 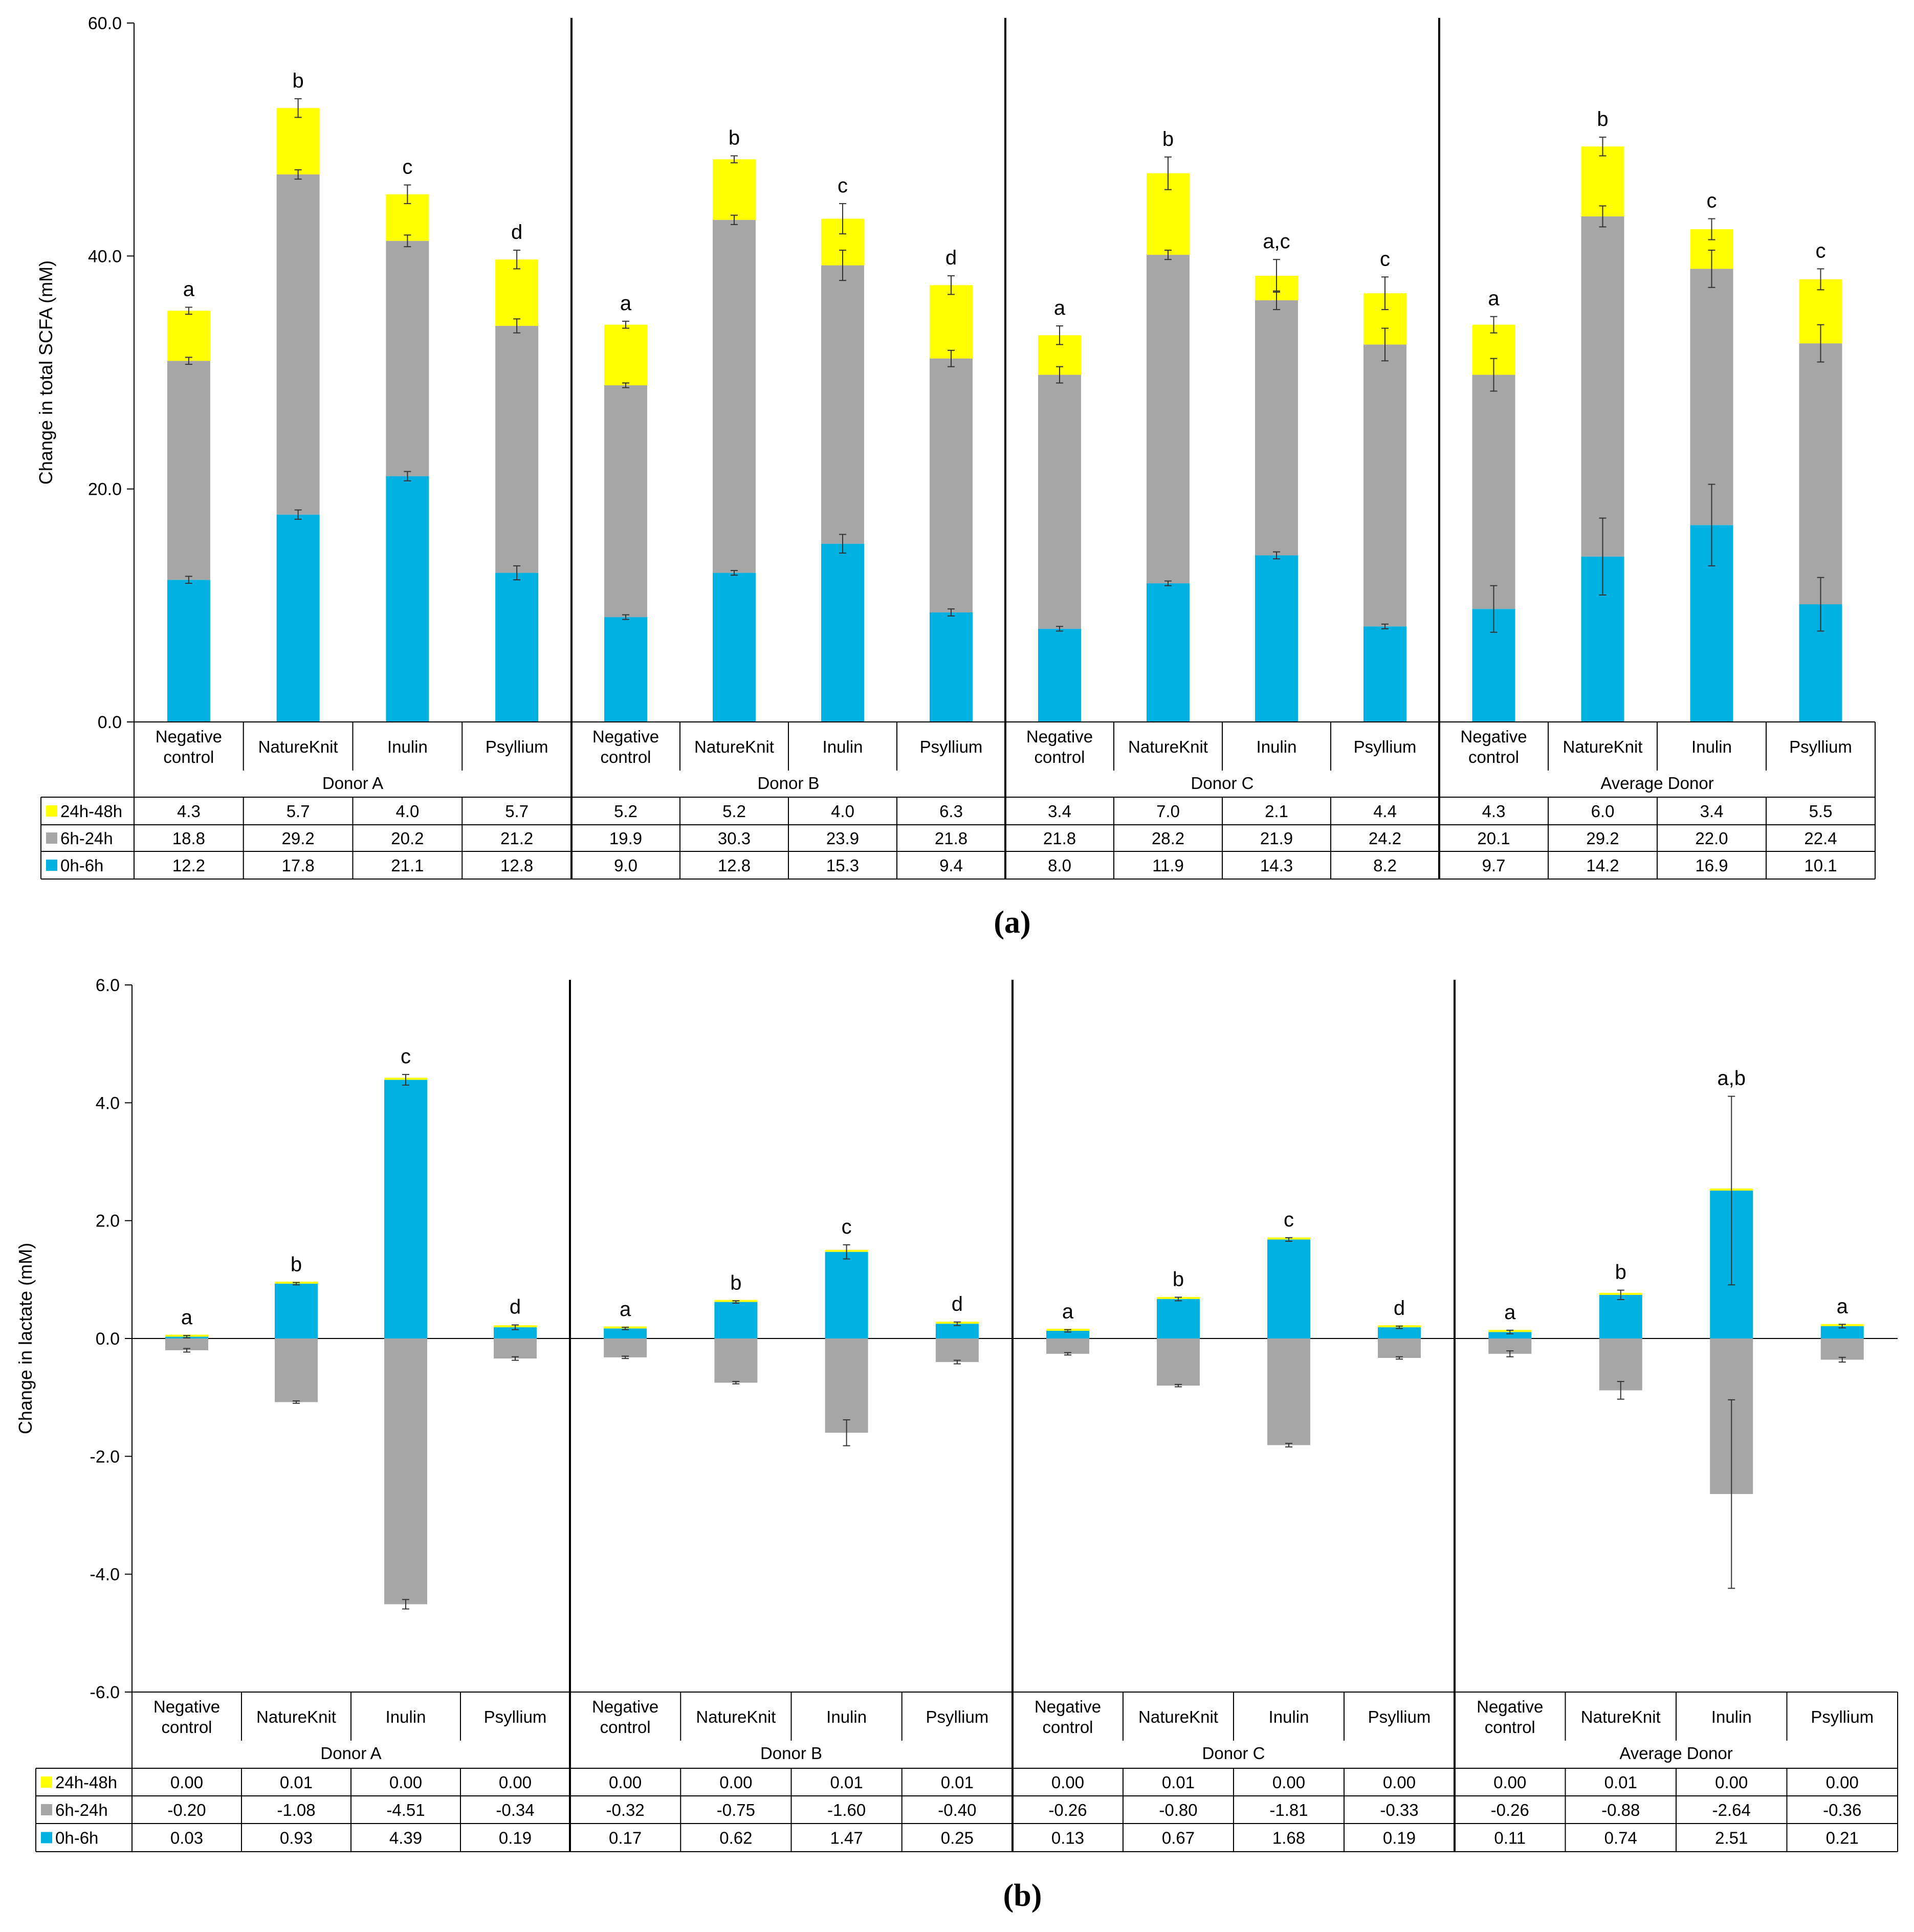 What do you see at coordinates (1821, 811) in the screenshot?
I see `panel0-table-value: 5.5` at bounding box center [1821, 811].